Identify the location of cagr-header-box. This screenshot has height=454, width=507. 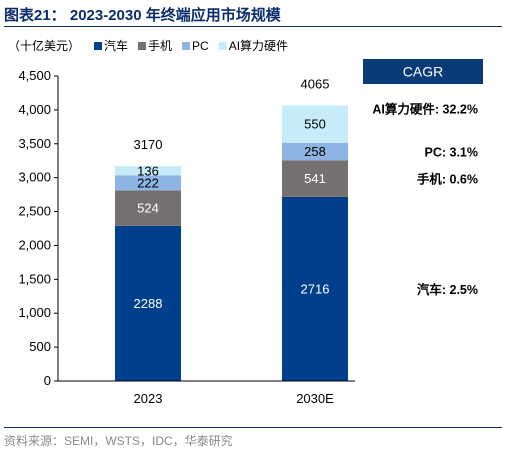
(423, 71).